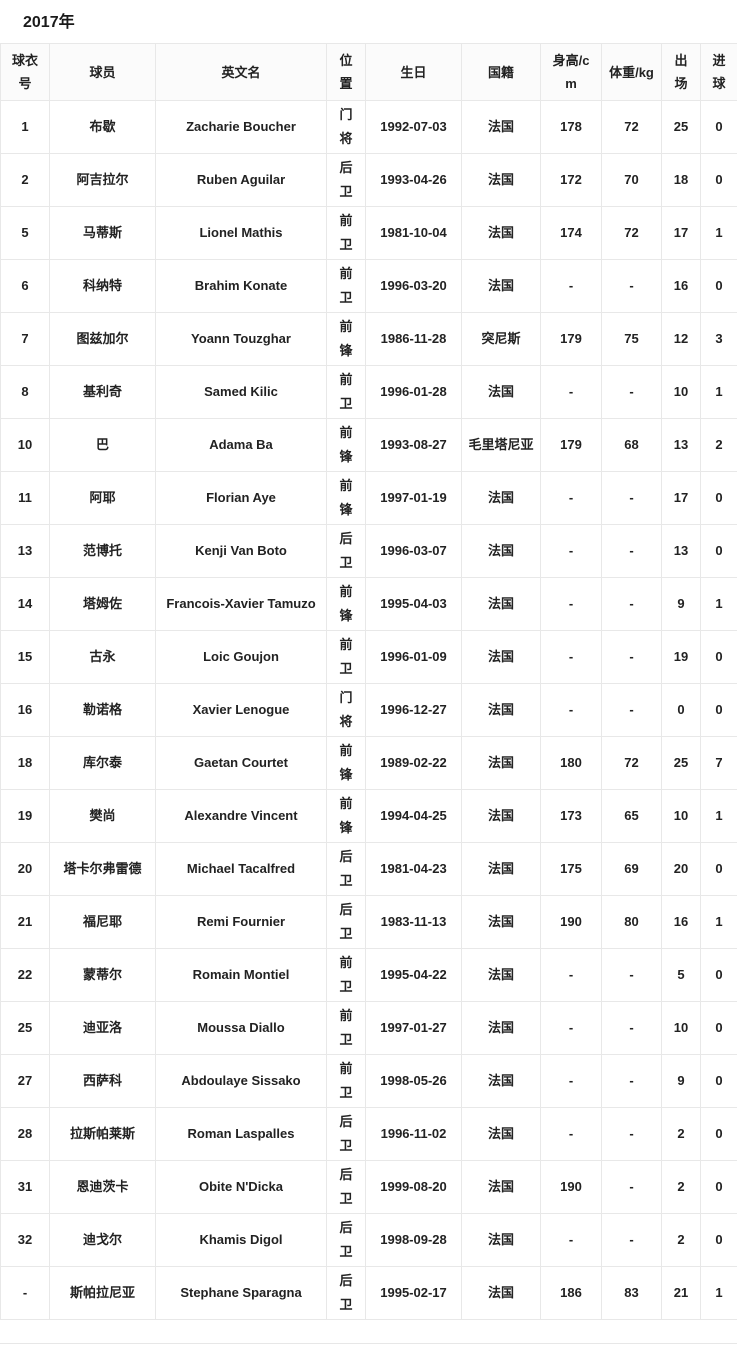  I want to click on cell-no: 10, so click(25, 445).